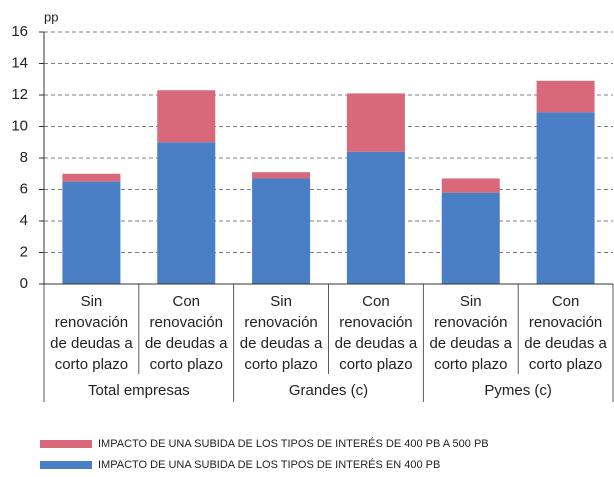  I want to click on y-tick-label: 8, so click(24, 157).